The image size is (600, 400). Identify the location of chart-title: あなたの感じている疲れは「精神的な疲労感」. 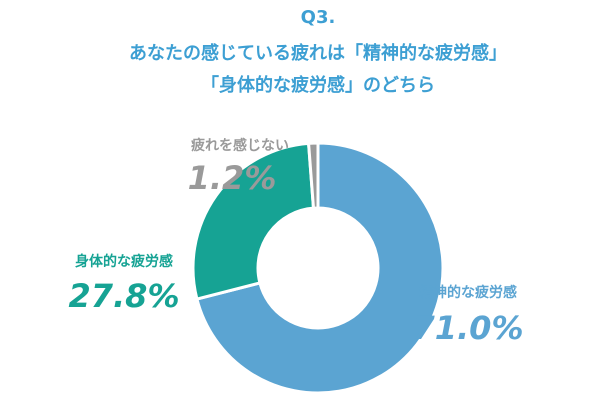
(318, 53).